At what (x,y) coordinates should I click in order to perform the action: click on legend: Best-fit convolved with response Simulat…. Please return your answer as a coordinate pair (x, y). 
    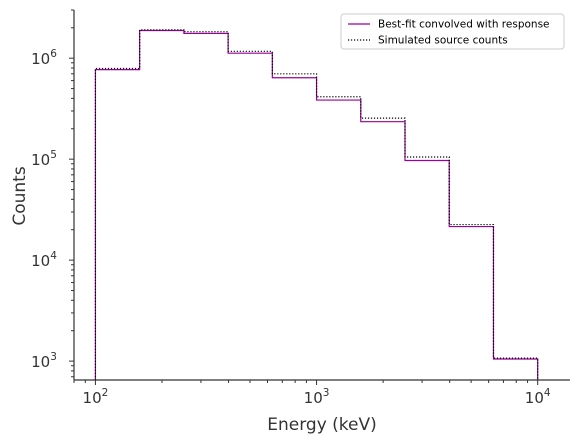
    Looking at the image, I should click on (452, 31).